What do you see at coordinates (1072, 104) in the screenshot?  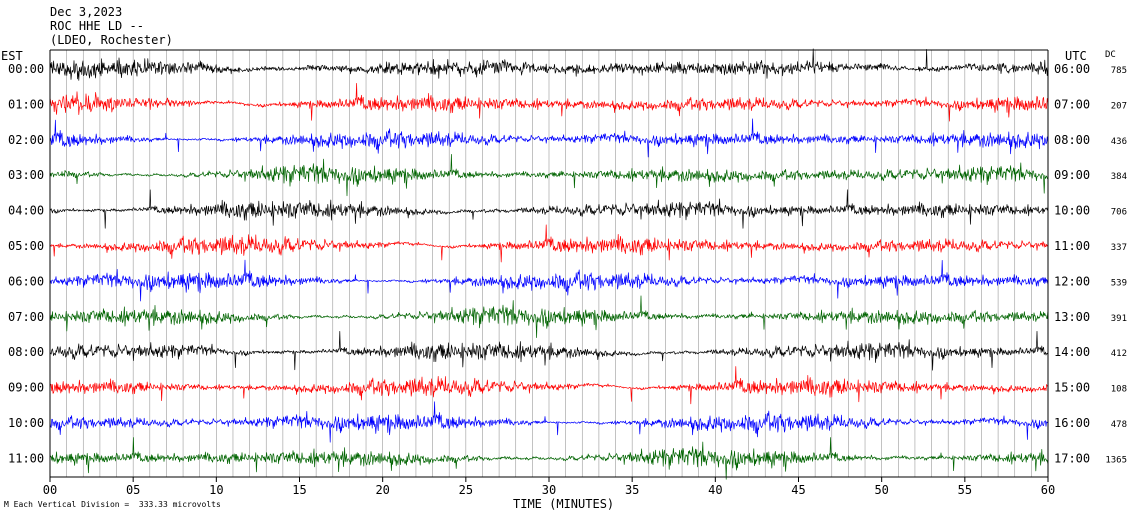 I see `utc-hour-label: 07:00` at bounding box center [1072, 104].